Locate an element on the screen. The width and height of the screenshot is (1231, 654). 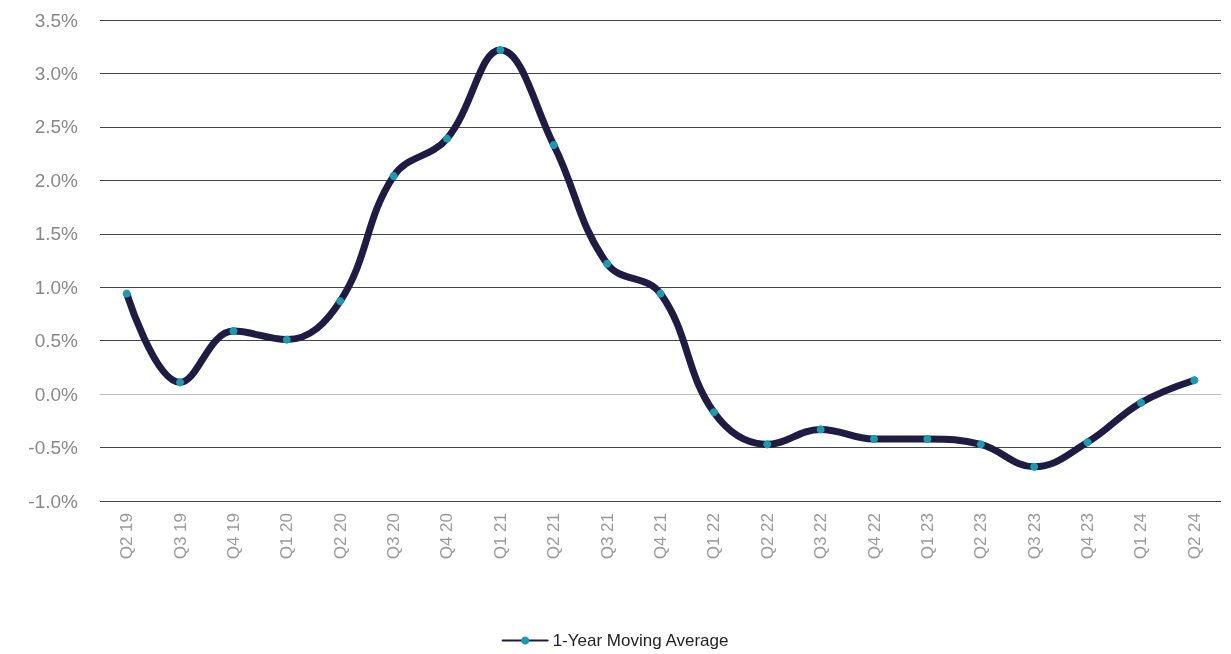
x-tick-label: Q2 19 is located at coordinates (127, 536).